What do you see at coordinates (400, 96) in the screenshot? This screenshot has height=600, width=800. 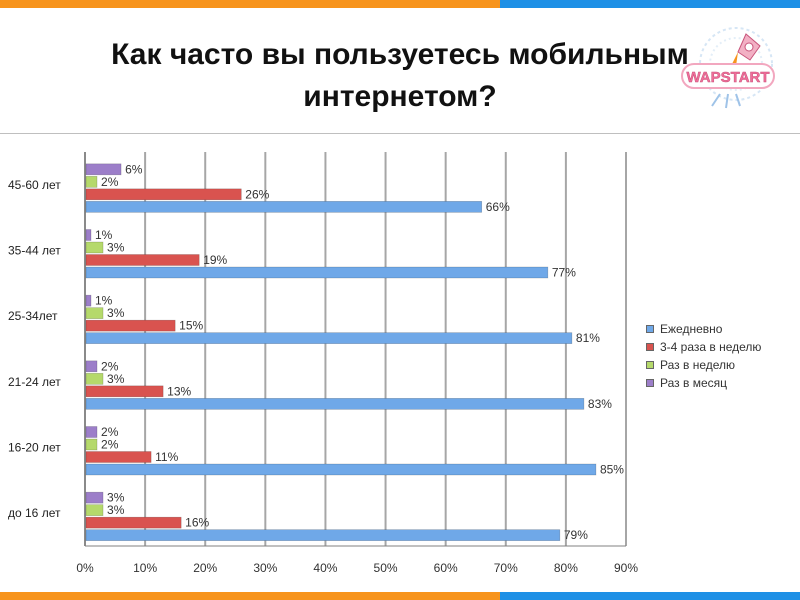 I see `title-line-2: интернетом?` at bounding box center [400, 96].